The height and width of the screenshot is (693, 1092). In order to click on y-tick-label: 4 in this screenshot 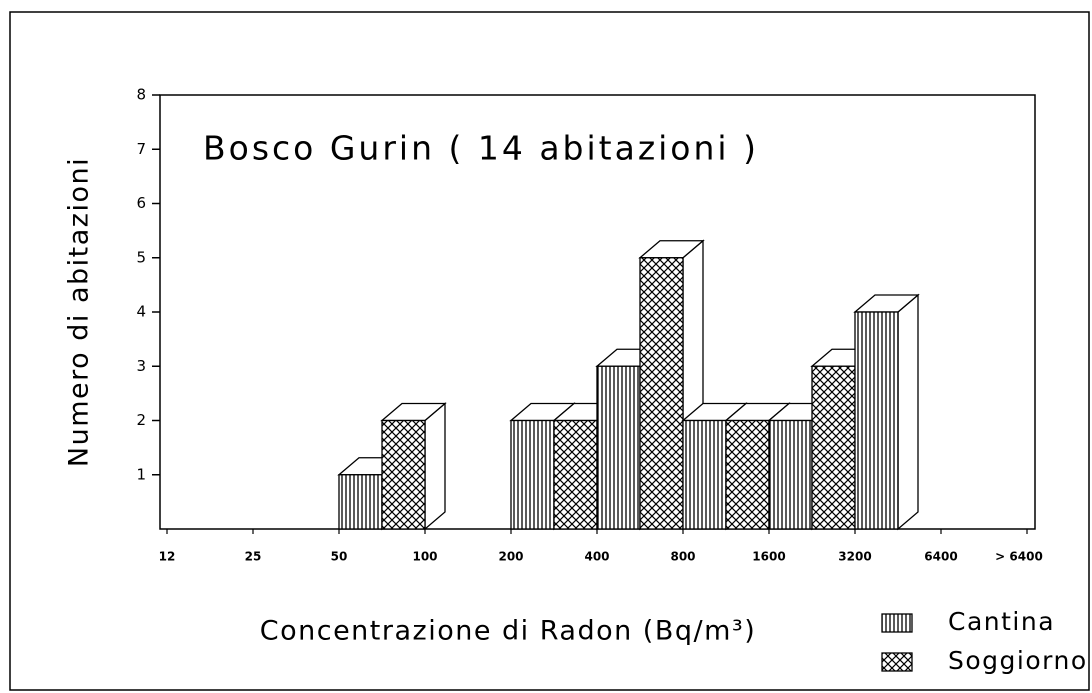, I will do `click(141, 312)`.